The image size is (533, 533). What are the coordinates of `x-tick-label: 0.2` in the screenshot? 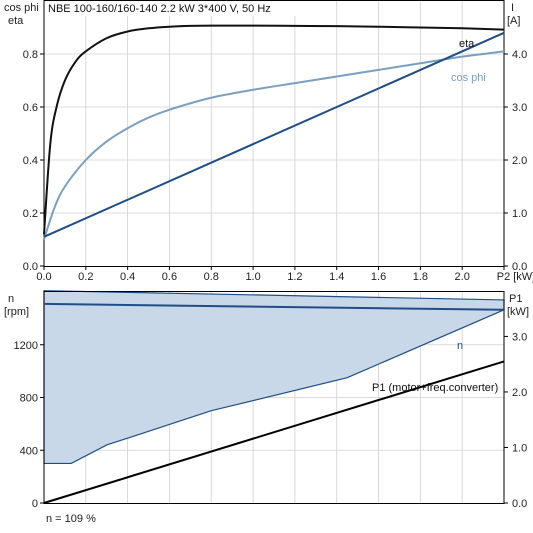 It's located at (85, 277).